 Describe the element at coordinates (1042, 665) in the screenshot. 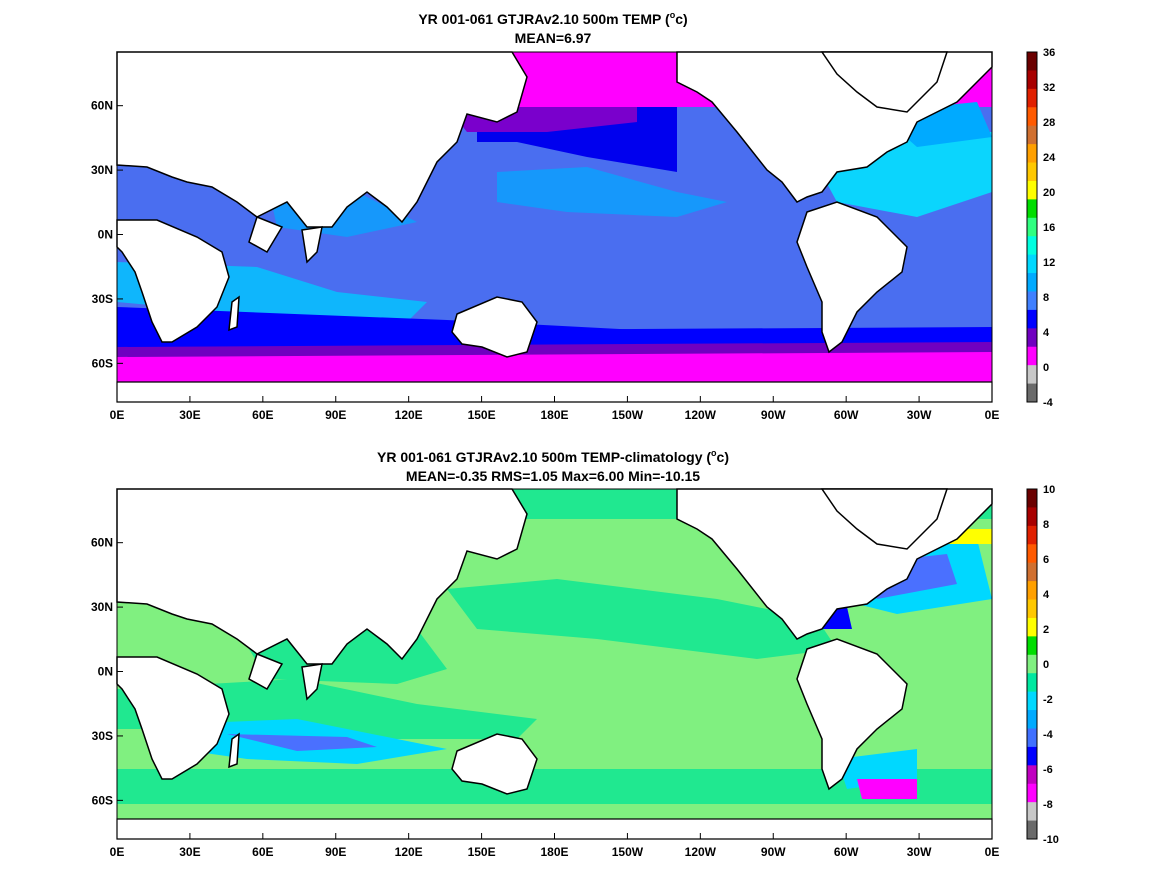

I see `panel2-colorbar: 10 8 6 4 2 0 -2 -4 -6 -8 -10` at that location.